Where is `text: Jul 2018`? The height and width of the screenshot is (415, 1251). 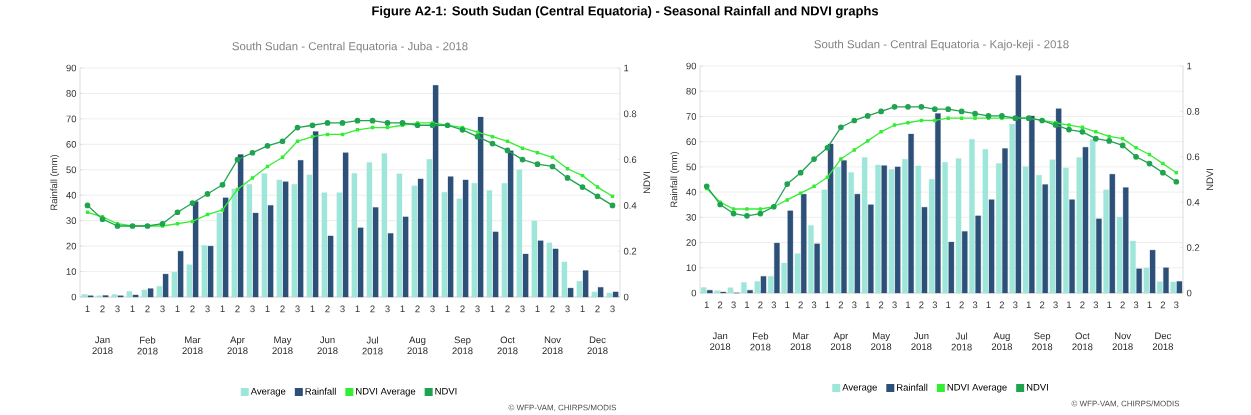 text: Jul 2018 is located at coordinates (372, 345).